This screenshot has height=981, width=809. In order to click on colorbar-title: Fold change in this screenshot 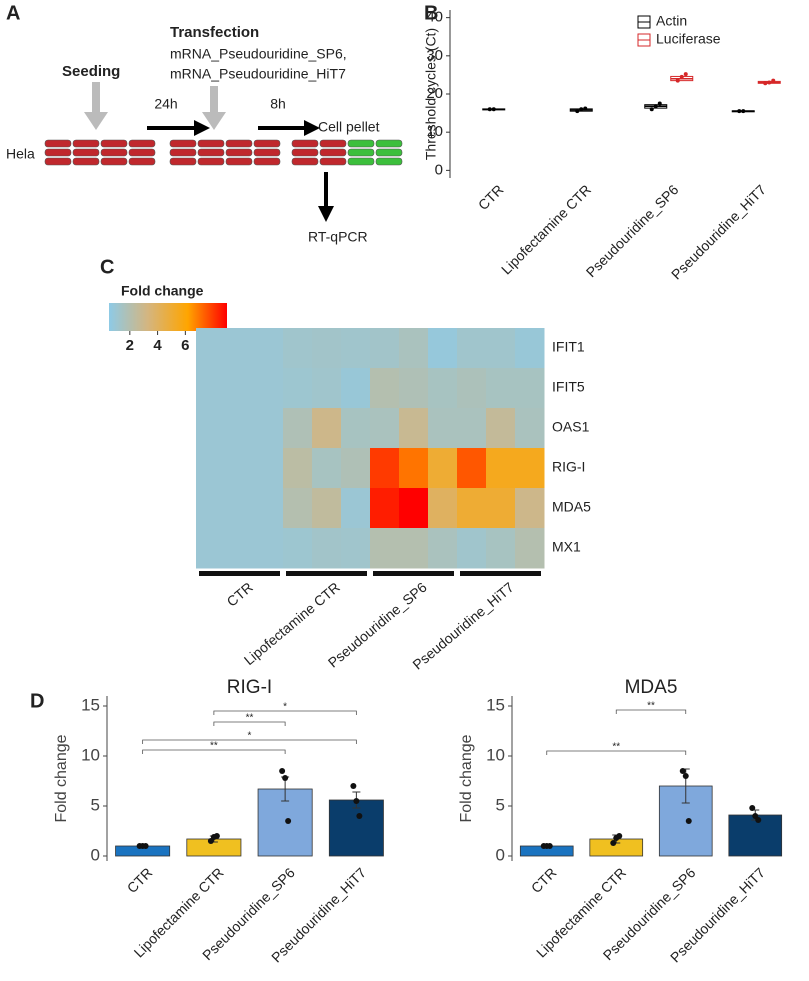, I will do `click(162, 291)`.